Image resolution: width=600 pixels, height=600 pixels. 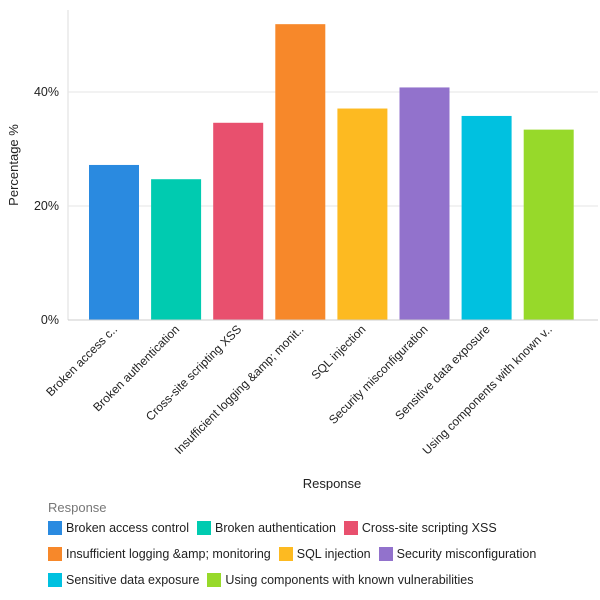 I want to click on legend-item: Sensitive data exposure, so click(x=123, y=580).